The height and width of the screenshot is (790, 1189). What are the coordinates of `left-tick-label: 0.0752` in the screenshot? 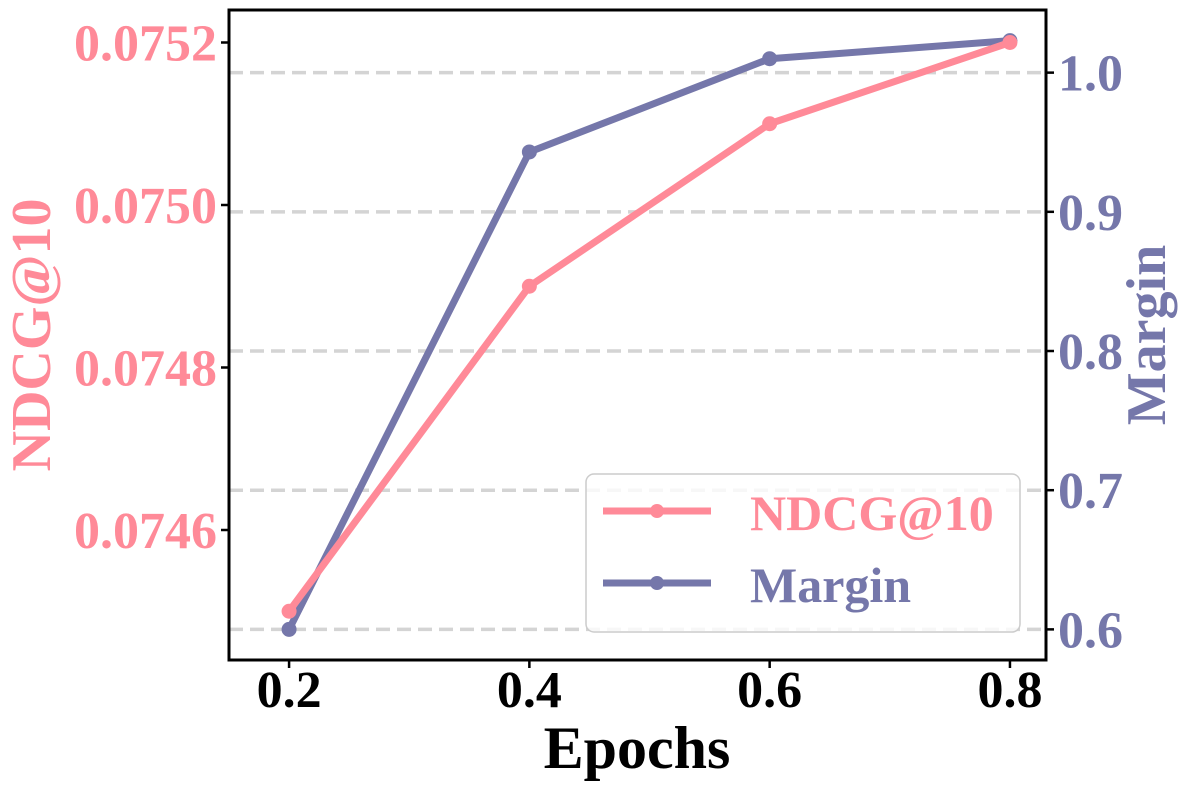 It's located at (145, 44).